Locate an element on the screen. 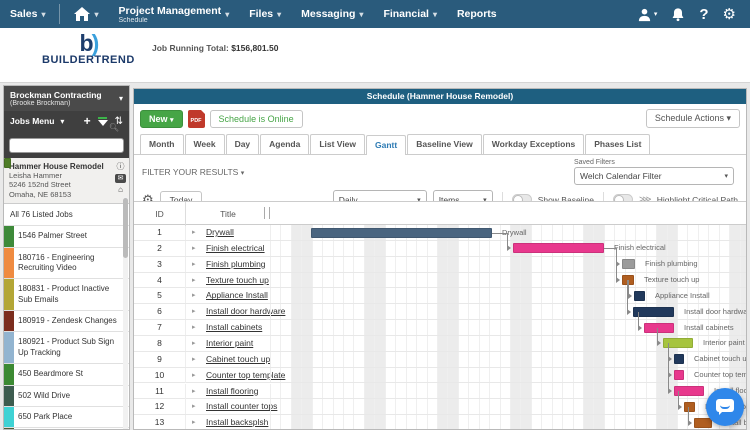 The width and height of the screenshot is (750, 430). job-list-item: 502 Wild Drive is located at coordinates (66, 396).